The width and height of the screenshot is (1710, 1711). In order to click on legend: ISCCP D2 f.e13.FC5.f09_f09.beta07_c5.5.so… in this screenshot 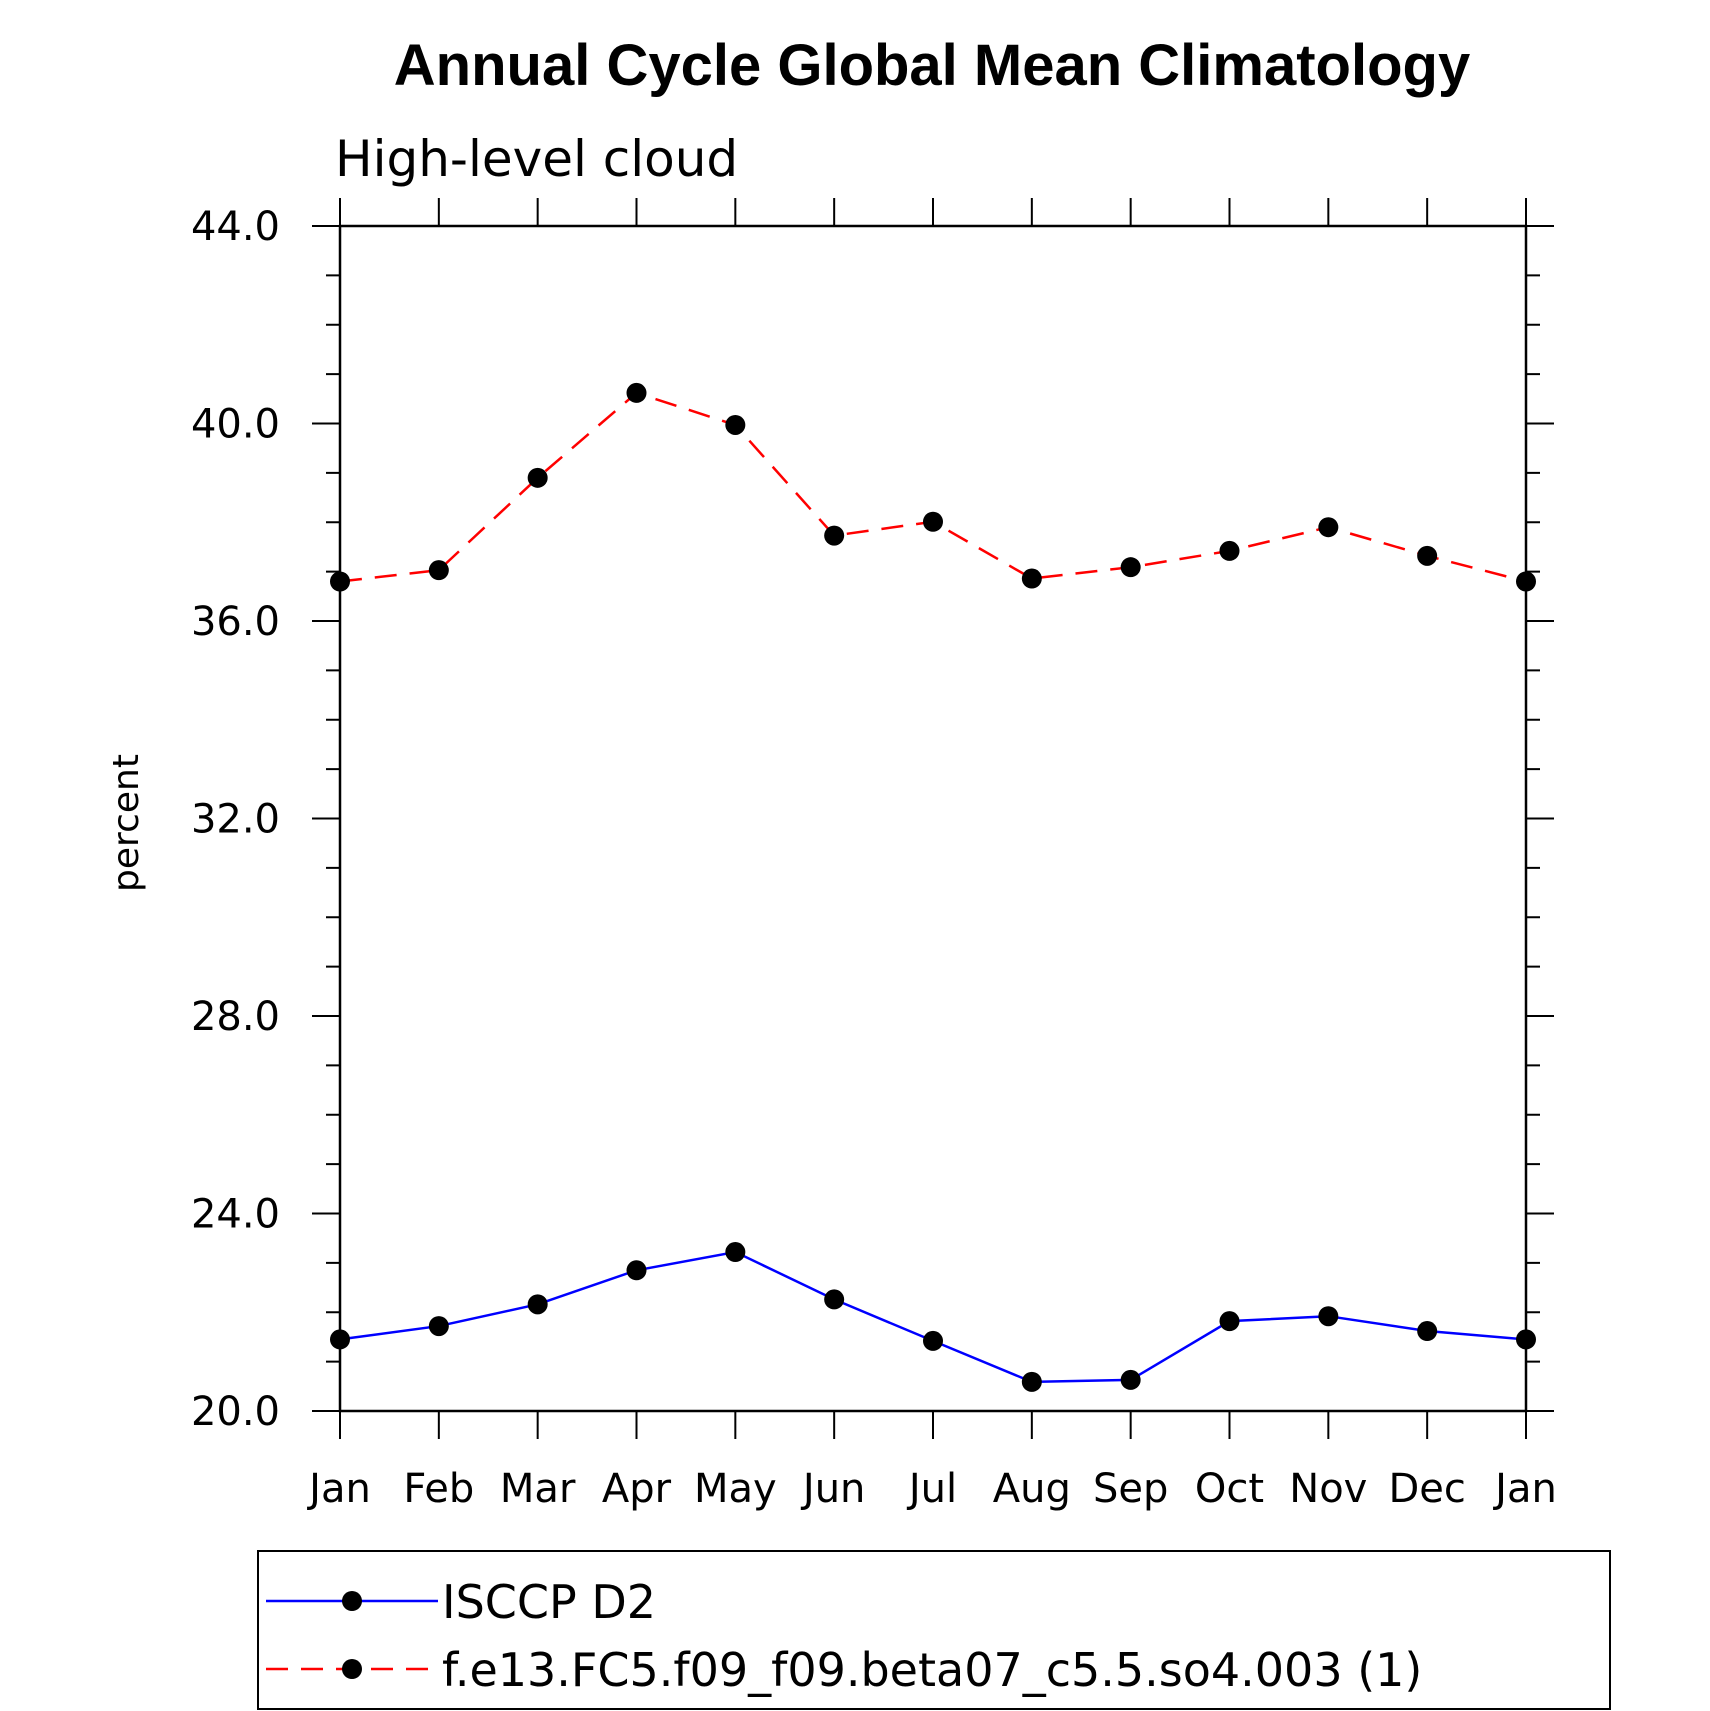, I will do `click(934, 1630)`.